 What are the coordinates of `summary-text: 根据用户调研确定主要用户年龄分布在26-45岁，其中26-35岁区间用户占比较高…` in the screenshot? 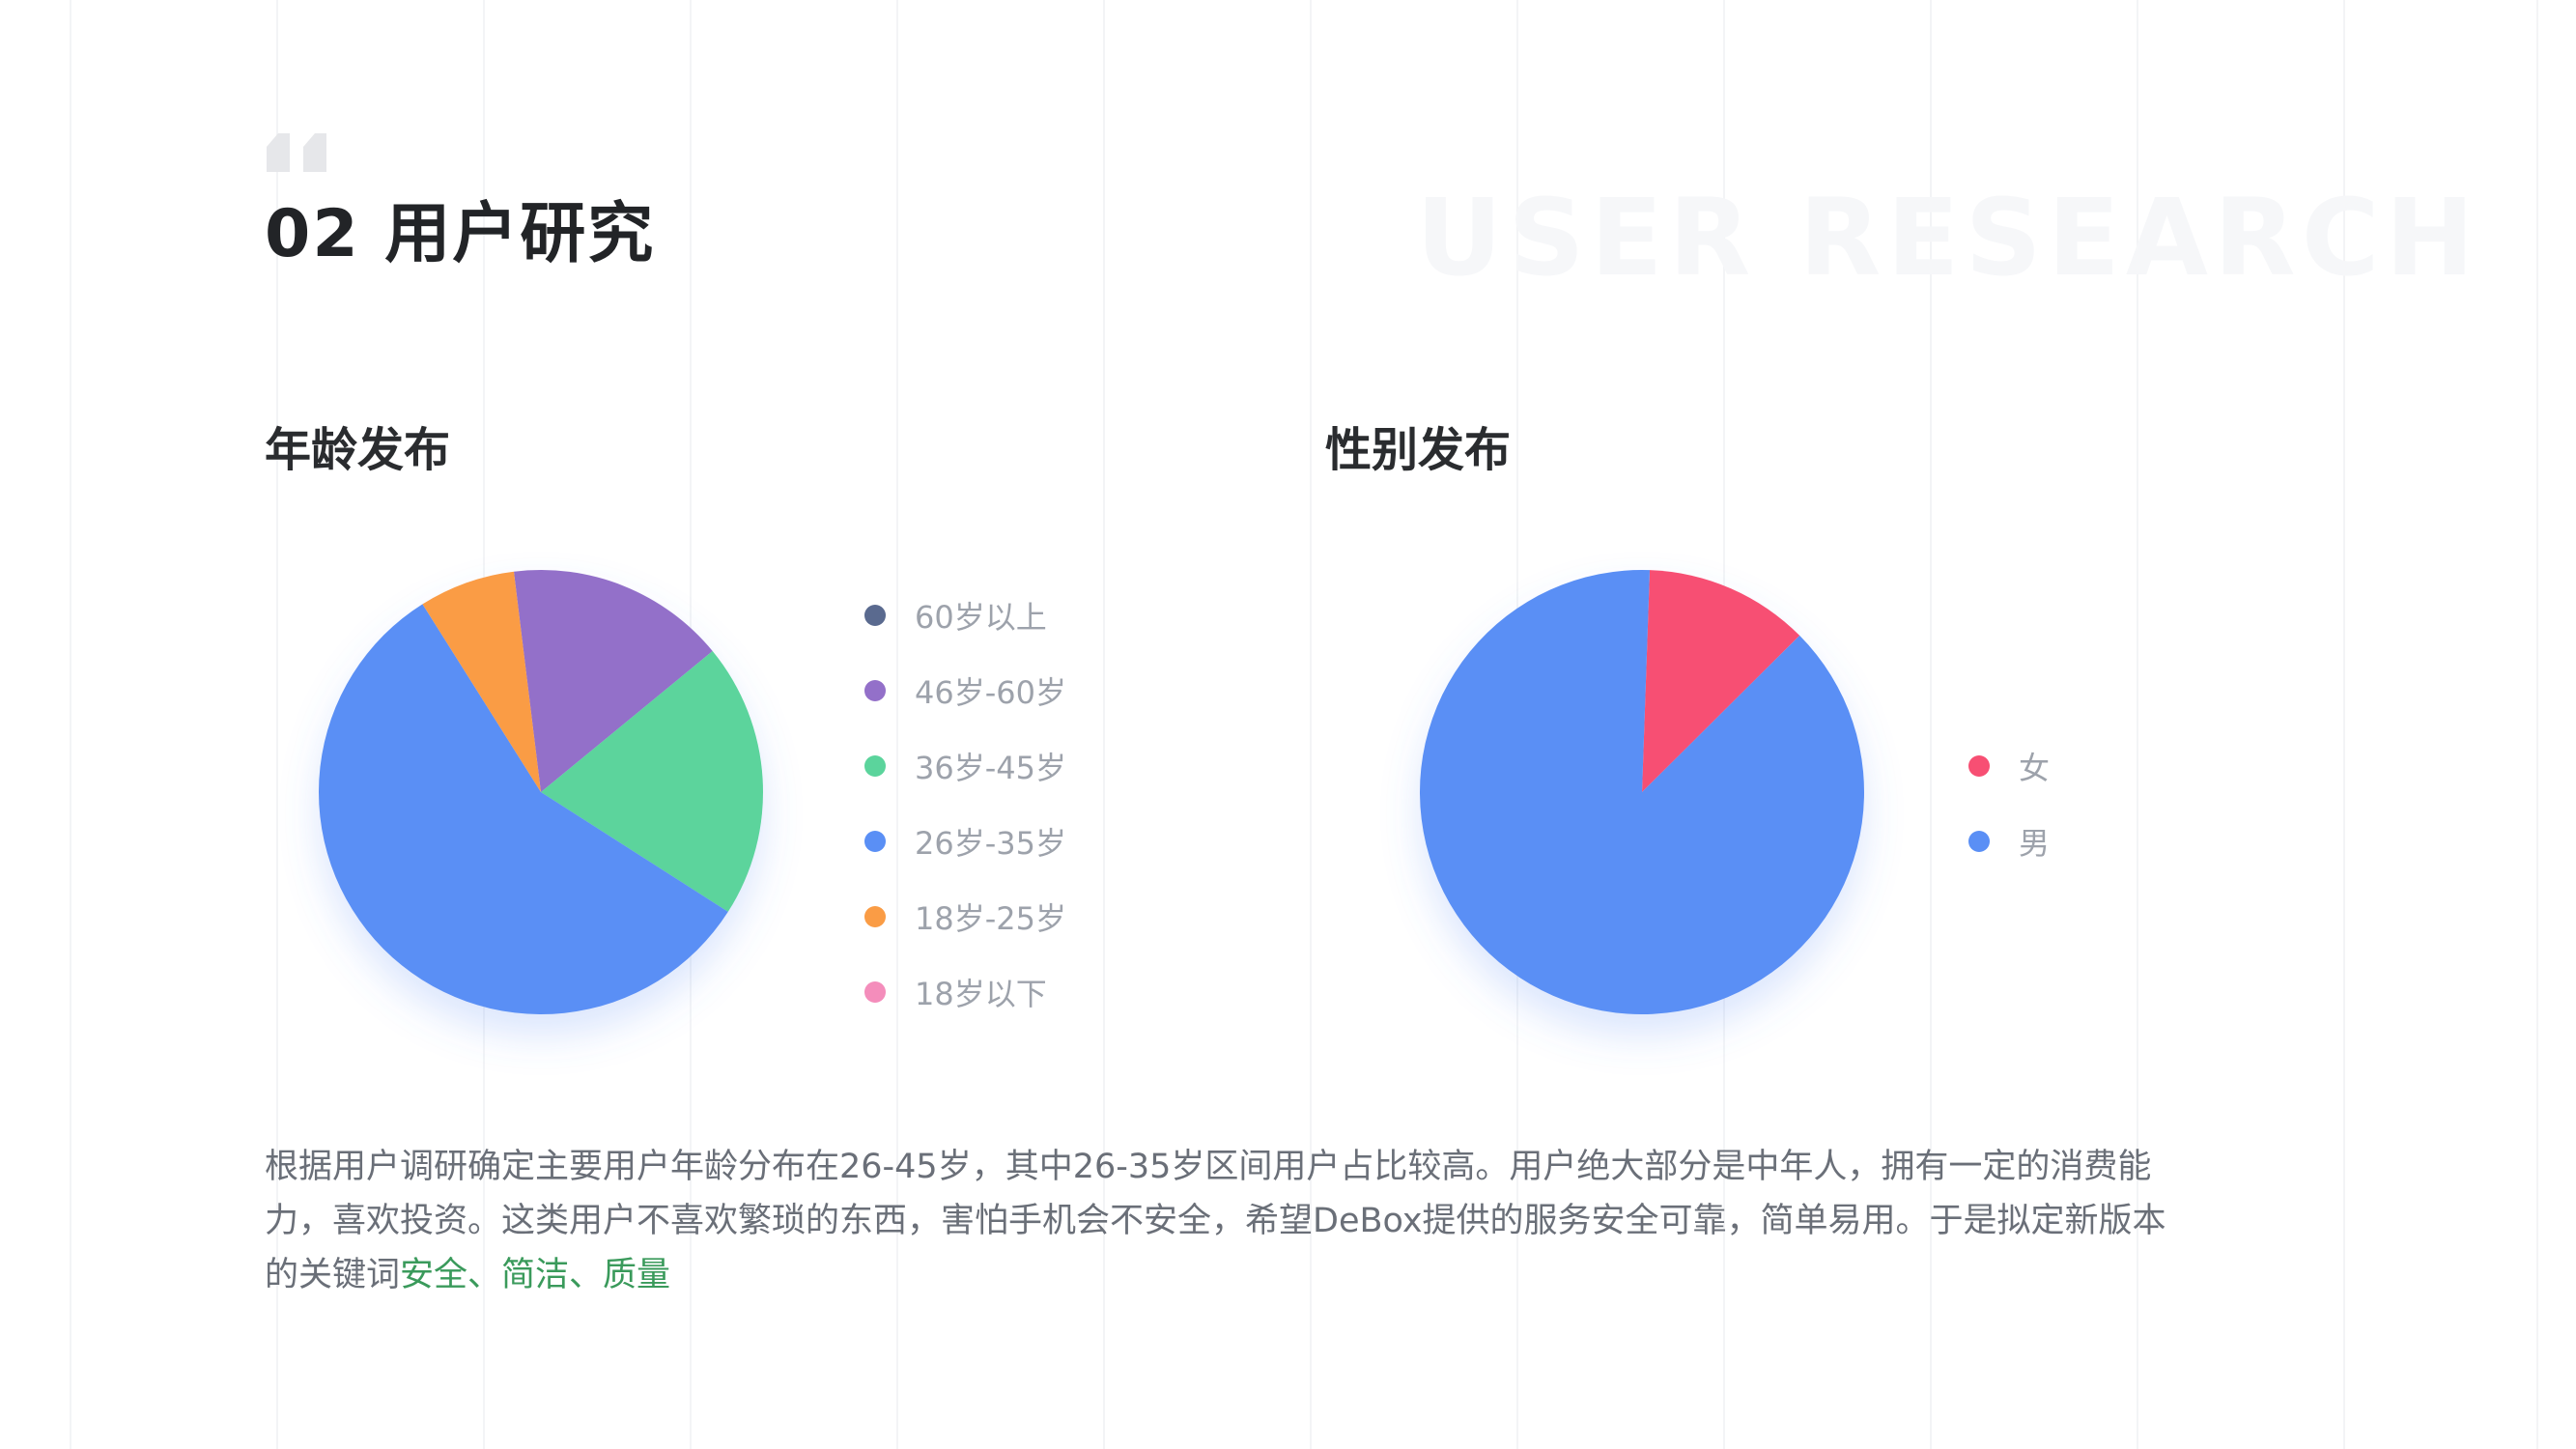 It's located at (1215, 1221).